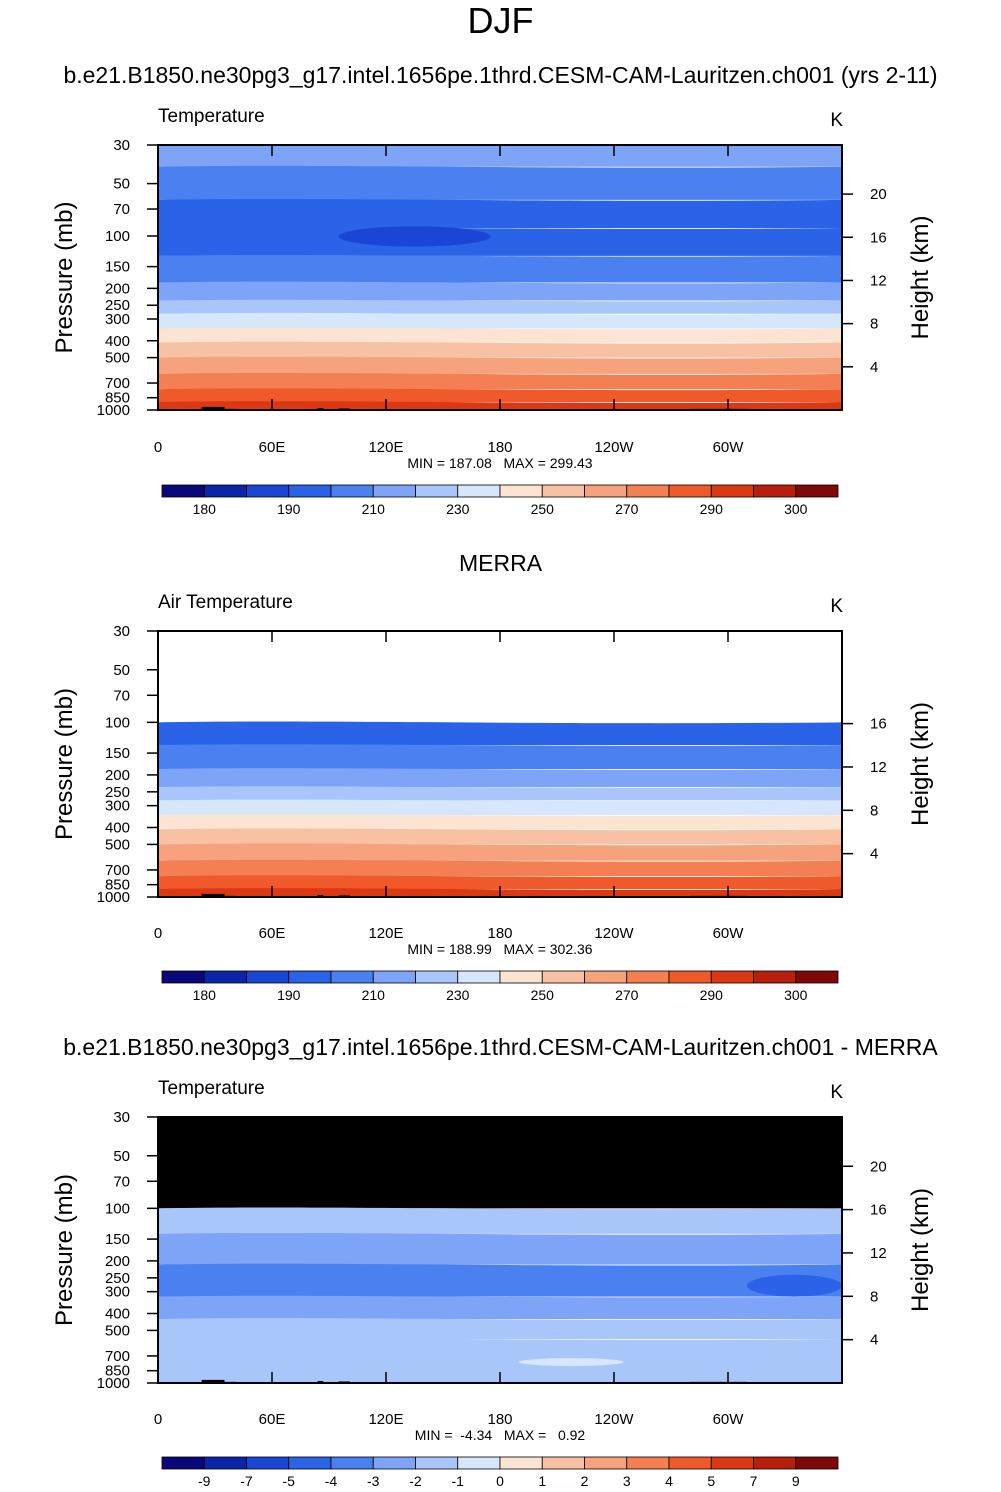 The image size is (1001, 1492). Describe the element at coordinates (543, 509) in the screenshot. I see `colorbar-label-top-4: 250` at that location.